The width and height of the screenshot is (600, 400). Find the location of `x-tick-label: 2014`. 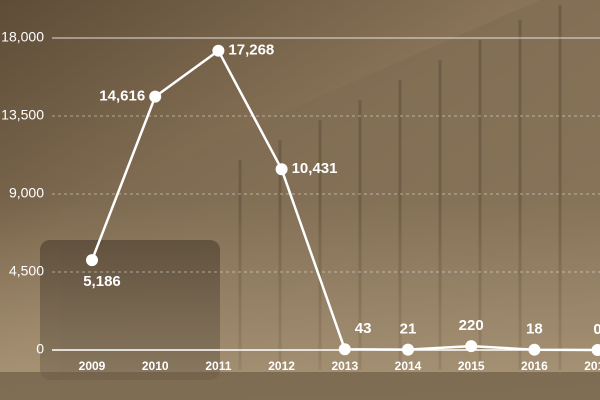

x-tick-label: 2014 is located at coordinates (408, 366).